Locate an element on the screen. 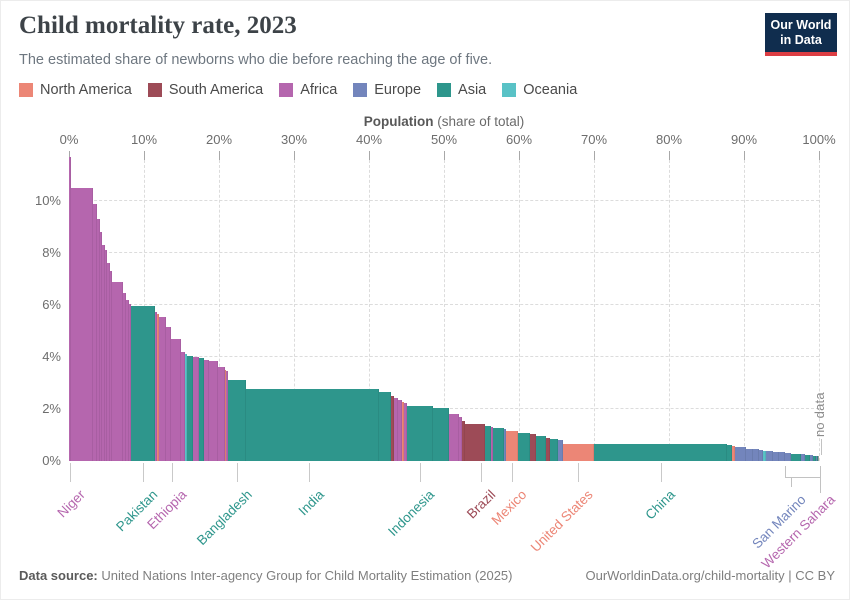  legend-item-asia: Asia is located at coordinates (461, 90).